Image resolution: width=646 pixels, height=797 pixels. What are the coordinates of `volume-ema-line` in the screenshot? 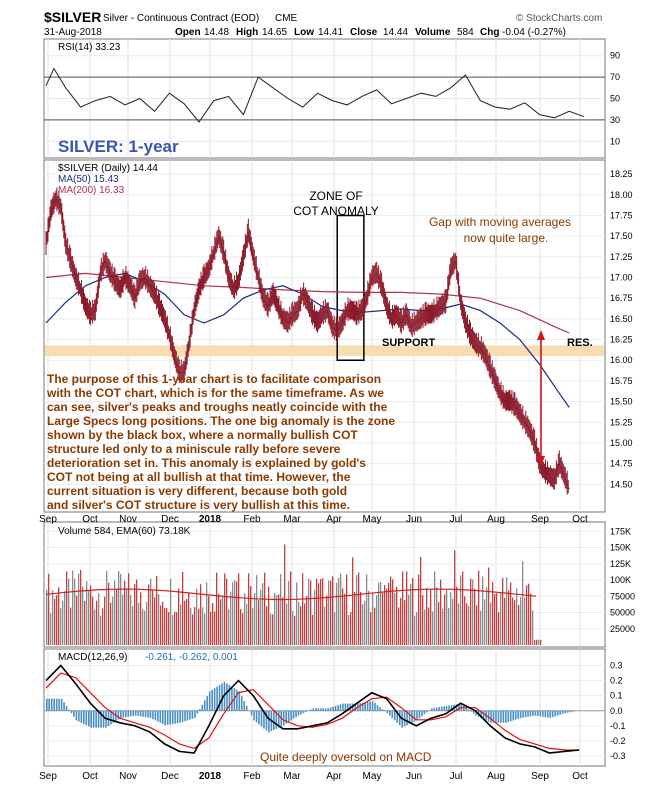 It's located at (291, 594).